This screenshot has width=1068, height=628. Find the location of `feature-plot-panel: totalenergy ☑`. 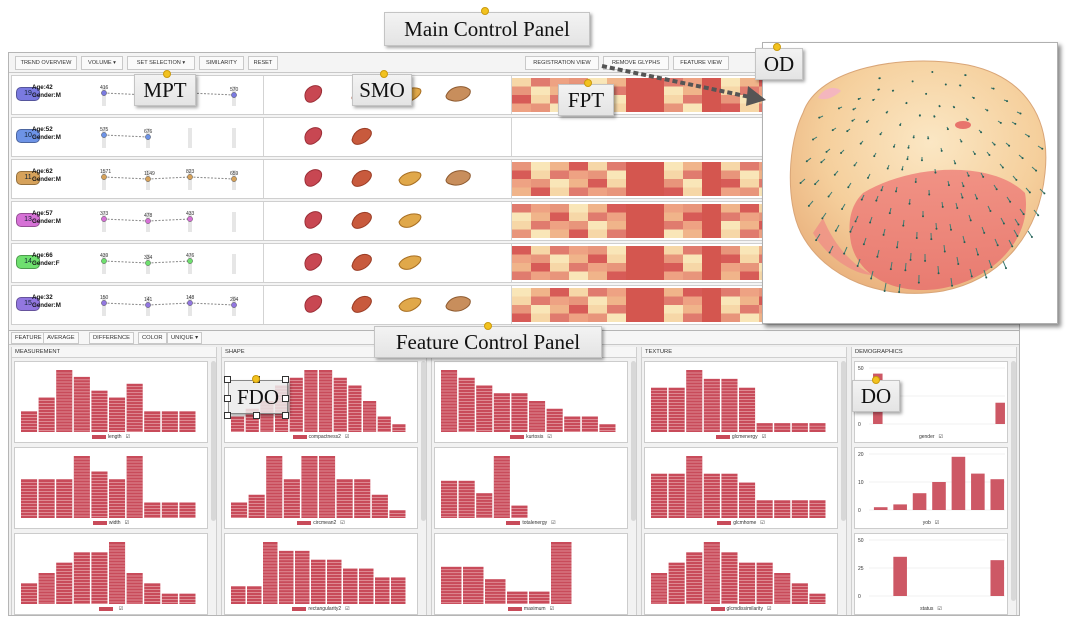

feature-plot-panel: totalenergy ☑ is located at coordinates (531, 488).